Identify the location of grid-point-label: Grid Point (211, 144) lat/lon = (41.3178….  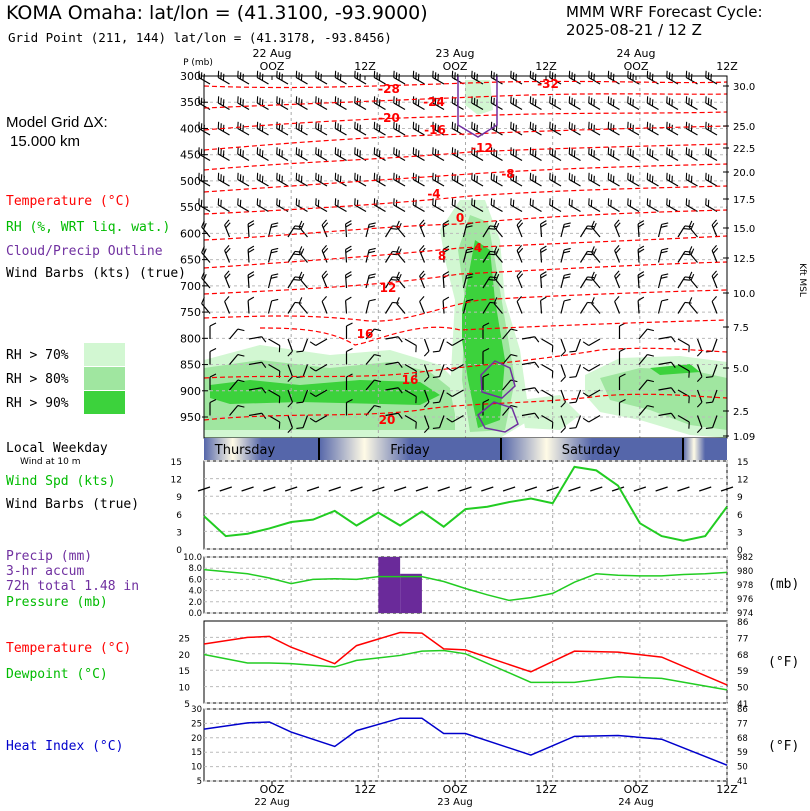
(200, 37).